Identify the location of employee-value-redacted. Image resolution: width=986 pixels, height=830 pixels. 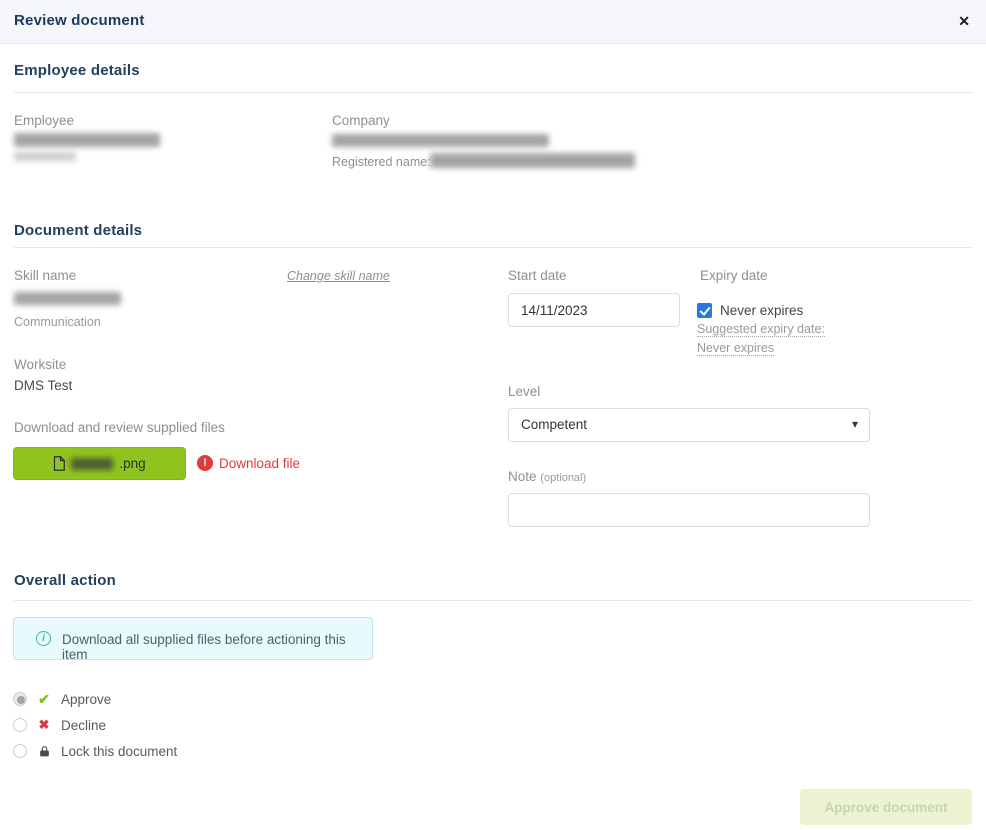
(87, 140).